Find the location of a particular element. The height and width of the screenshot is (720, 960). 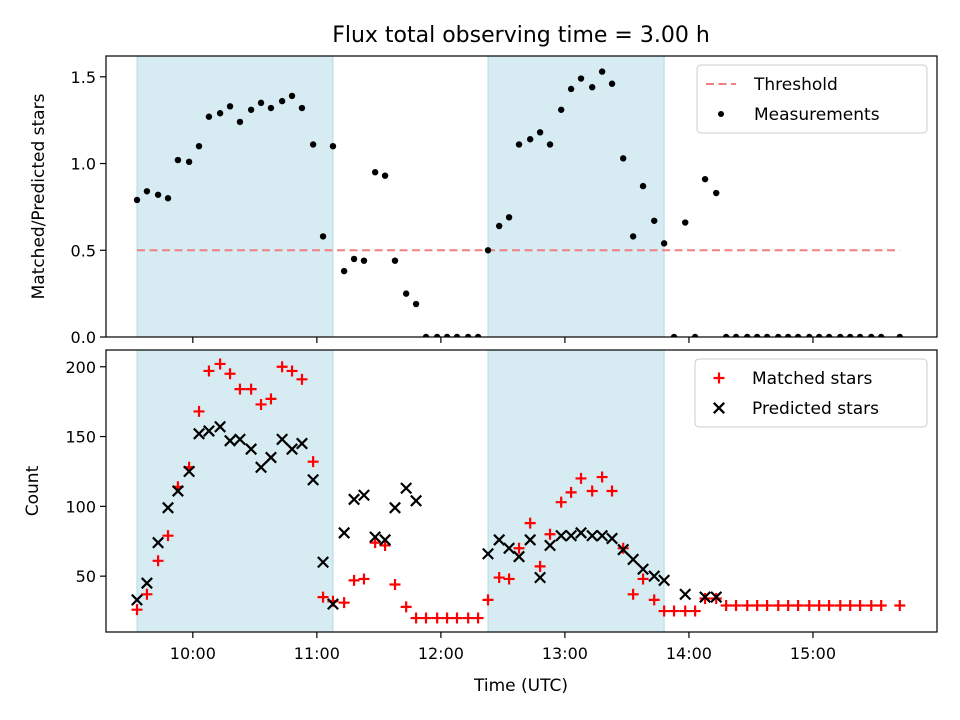

y-tick-label: 1.5 is located at coordinates (83, 77).